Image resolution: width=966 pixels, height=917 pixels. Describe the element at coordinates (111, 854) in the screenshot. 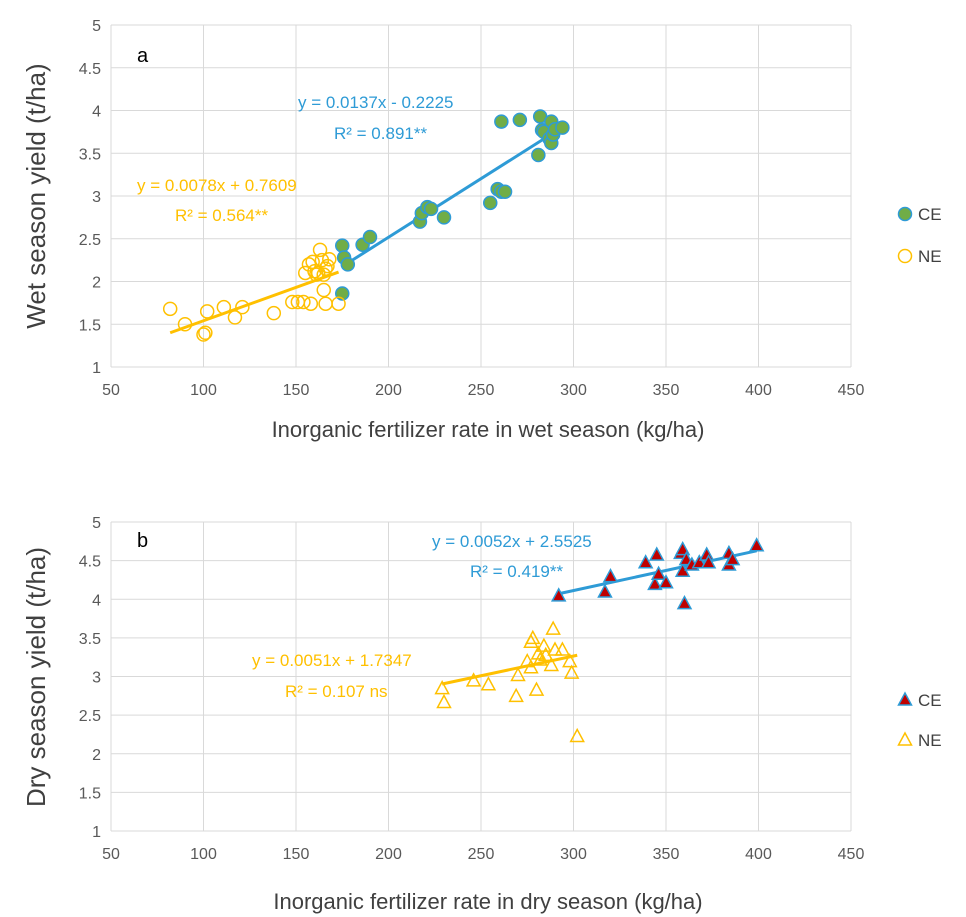

I see `x-tick-label: 50` at that location.